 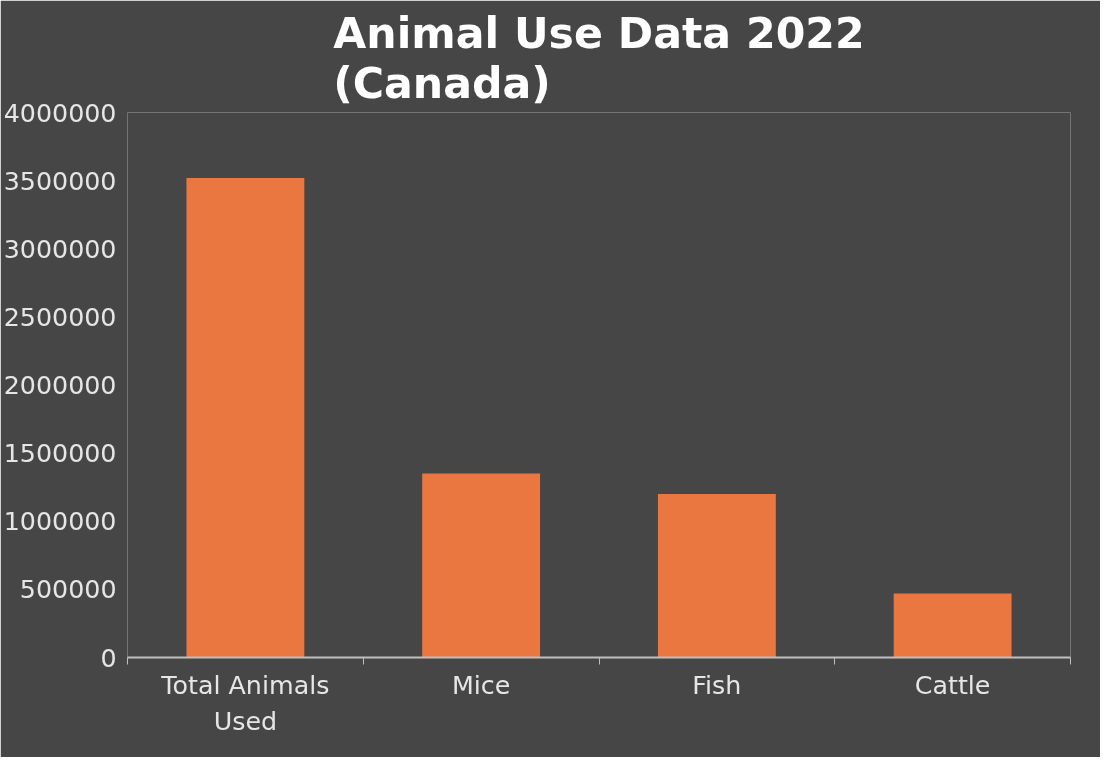 What do you see at coordinates (60, 453) in the screenshot?
I see `y-tick-label: 1500000` at bounding box center [60, 453].